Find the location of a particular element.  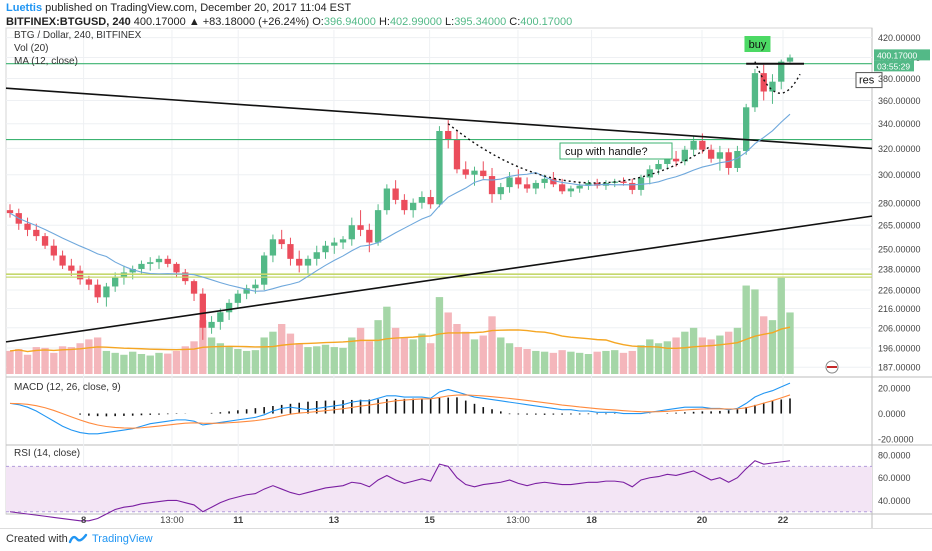

buy-badge is located at coordinates (757, 44).